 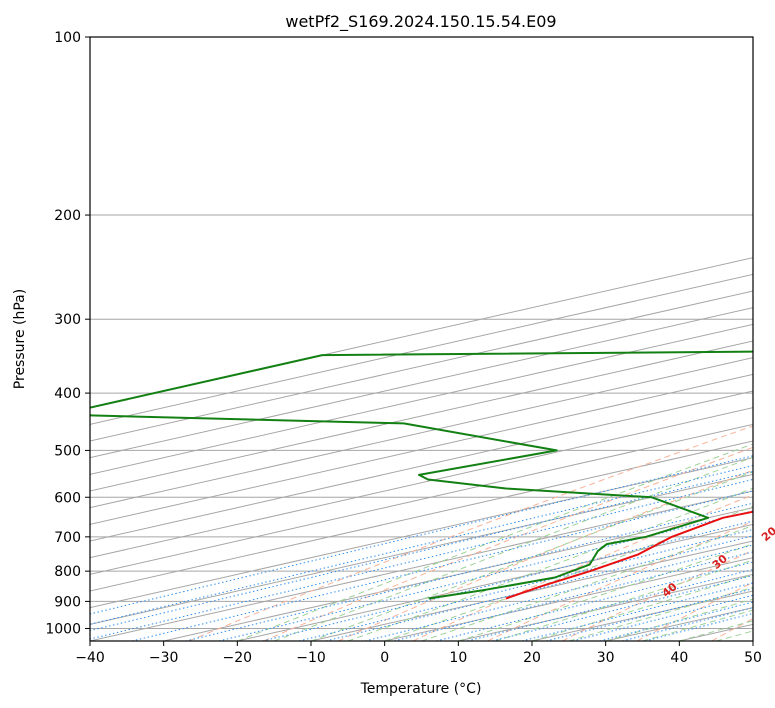 I want to click on moist-adiabat-label: 40, so click(x=670, y=590).